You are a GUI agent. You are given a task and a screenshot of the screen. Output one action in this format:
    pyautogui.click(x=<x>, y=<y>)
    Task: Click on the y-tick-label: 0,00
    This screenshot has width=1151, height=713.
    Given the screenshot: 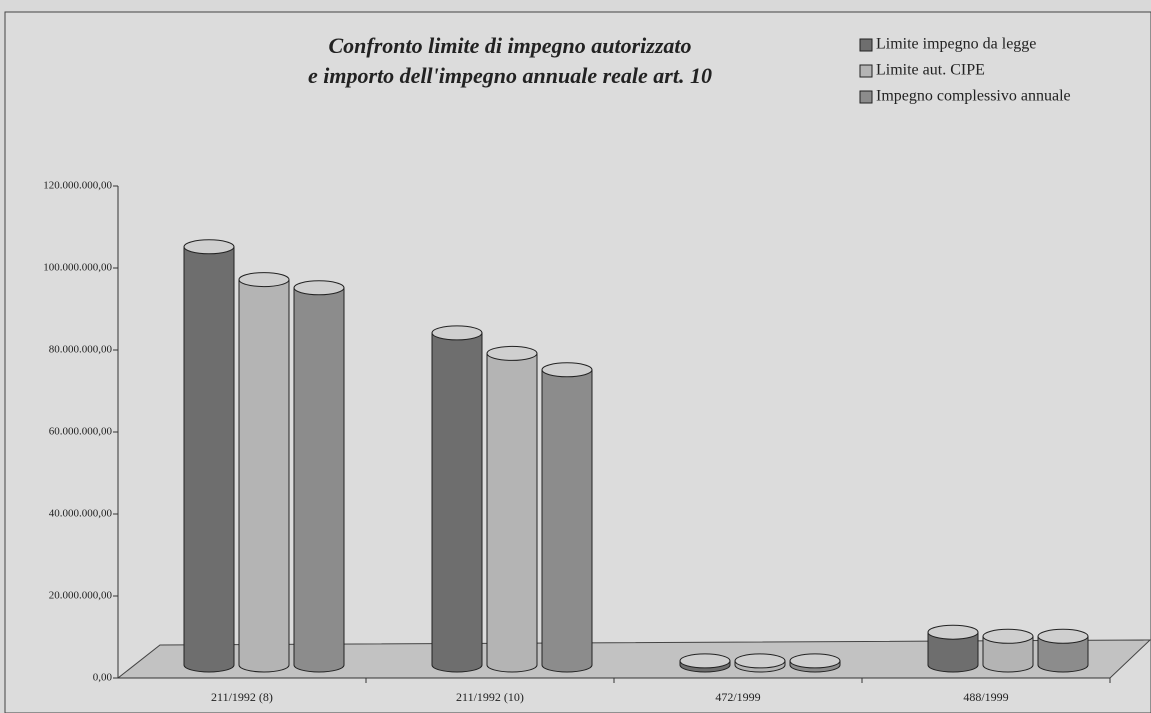 What is the action you would take?
    pyautogui.click(x=103, y=678)
    